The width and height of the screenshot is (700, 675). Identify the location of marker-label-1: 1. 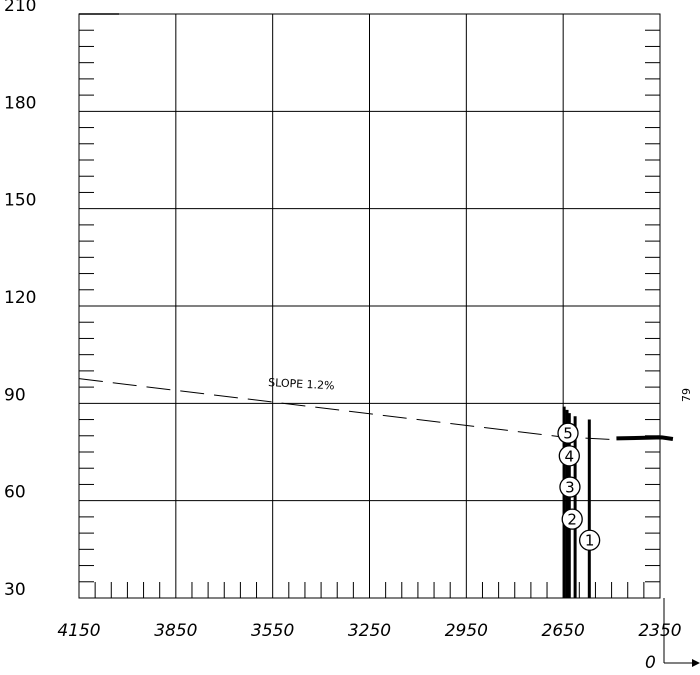
(590, 541).